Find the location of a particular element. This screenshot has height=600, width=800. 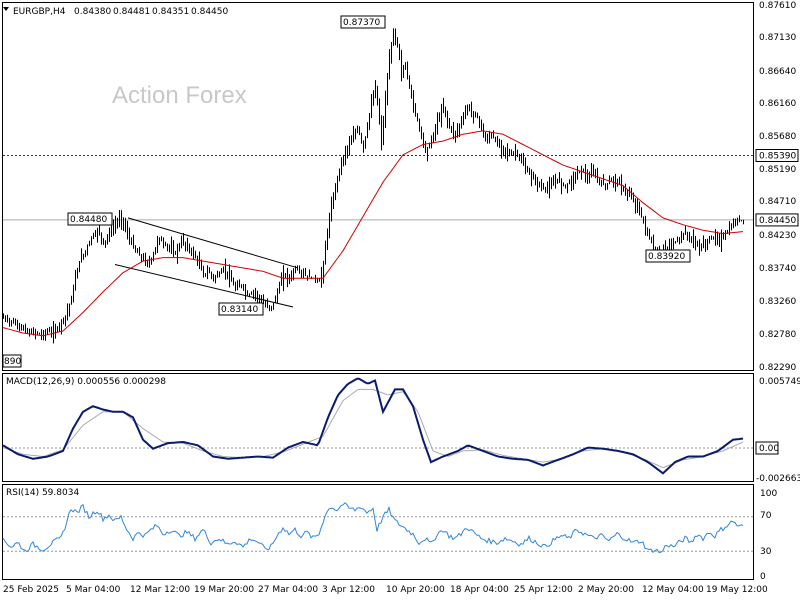

price-tick: 0.84710 is located at coordinates (777, 202).